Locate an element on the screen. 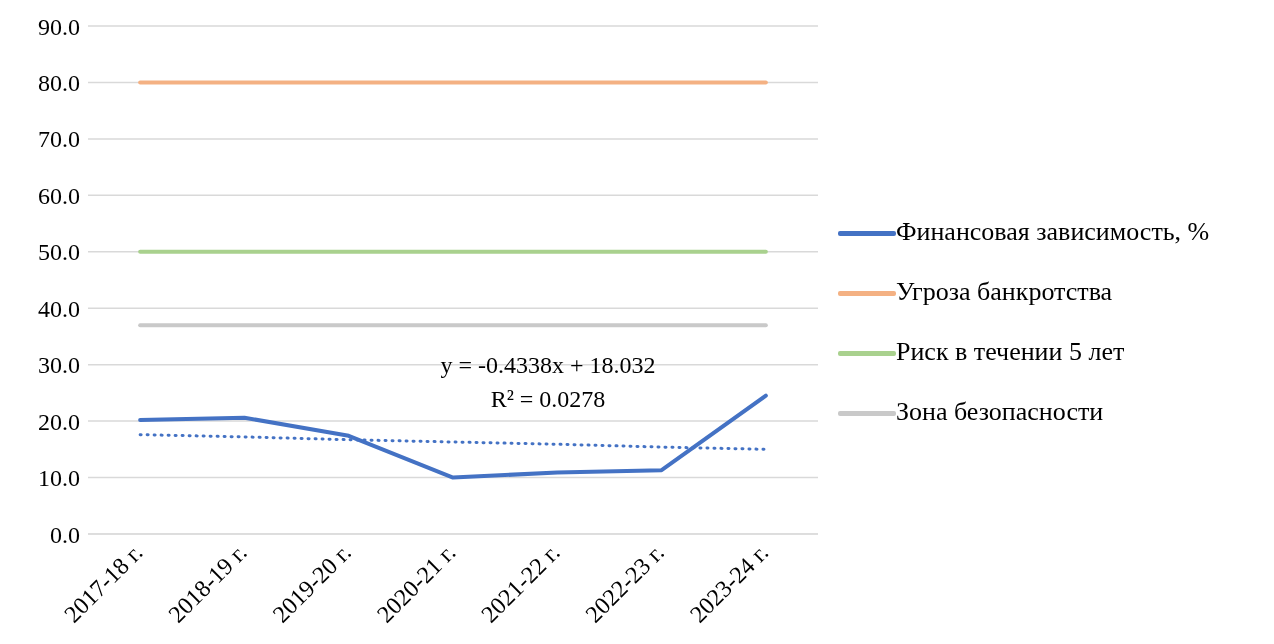  y-tick-label: 90.0 is located at coordinates (59, 26).